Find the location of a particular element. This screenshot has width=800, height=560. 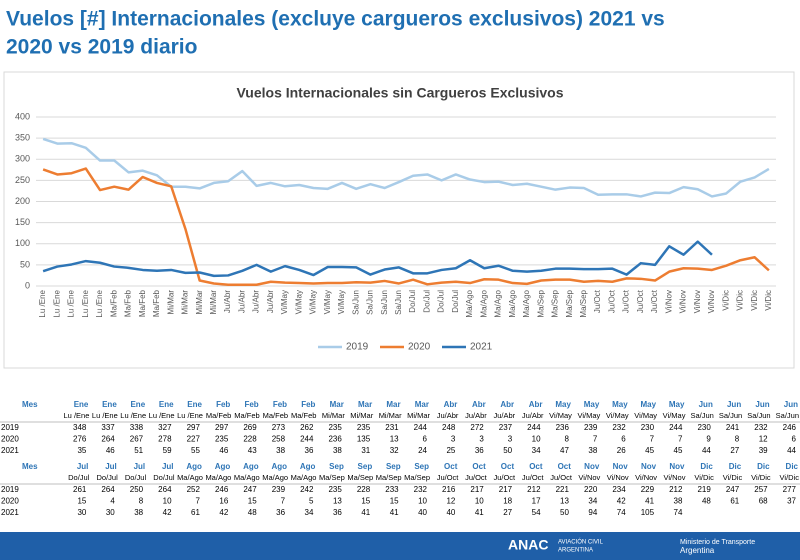

day-cell: Mi/Mar is located at coordinates (361, 415).